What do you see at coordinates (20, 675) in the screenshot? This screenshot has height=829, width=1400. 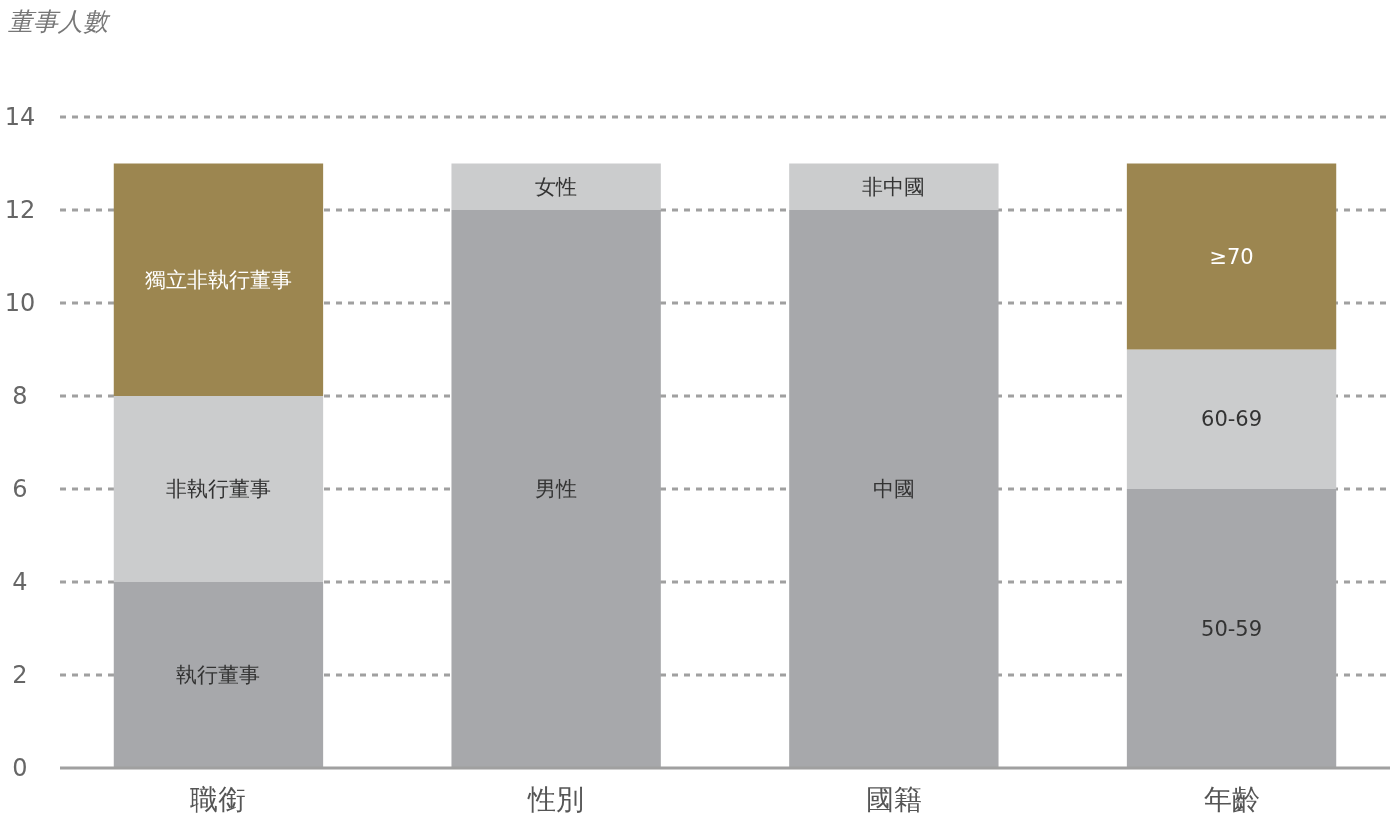 I see `y-tick-label: 2` at bounding box center [20, 675].